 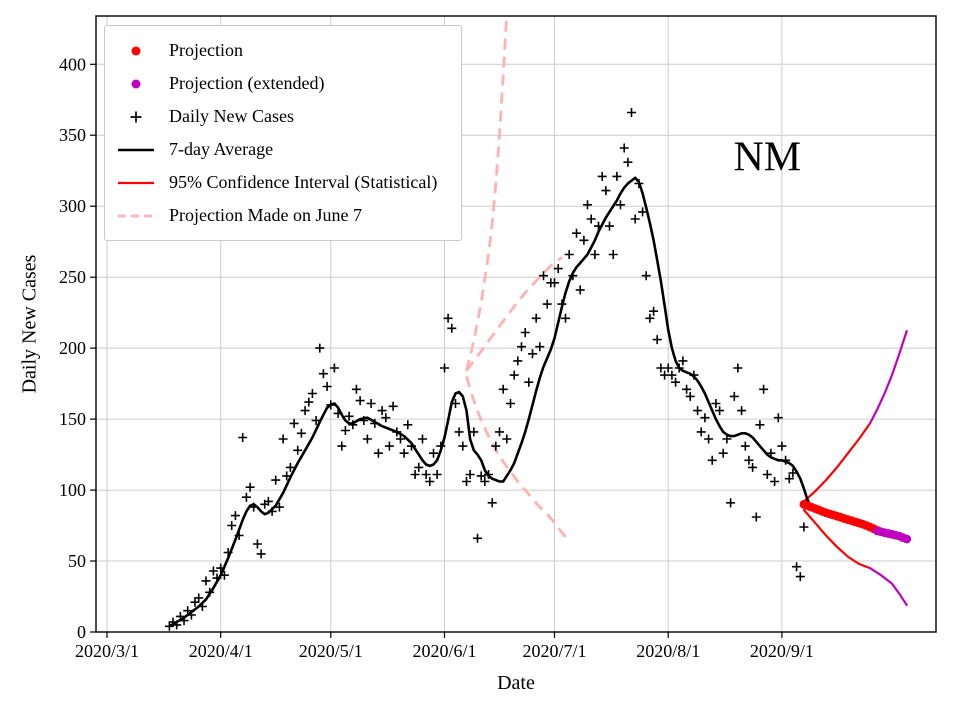 What do you see at coordinates (72, 206) in the screenshot?
I see `y-tick-label: 300` at bounding box center [72, 206].